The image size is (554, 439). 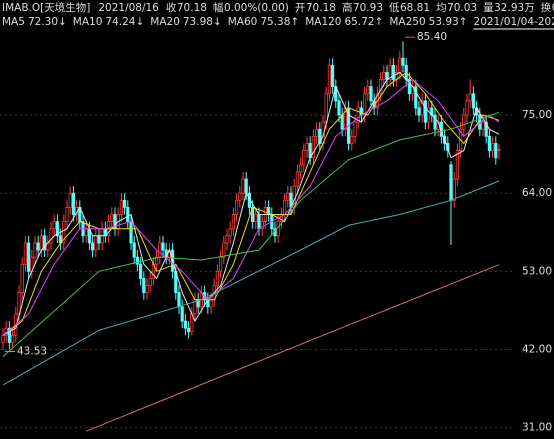 What do you see at coordinates (448, 22) in the screenshot?
I see `legend-value: 53.93↑` at bounding box center [448, 22].